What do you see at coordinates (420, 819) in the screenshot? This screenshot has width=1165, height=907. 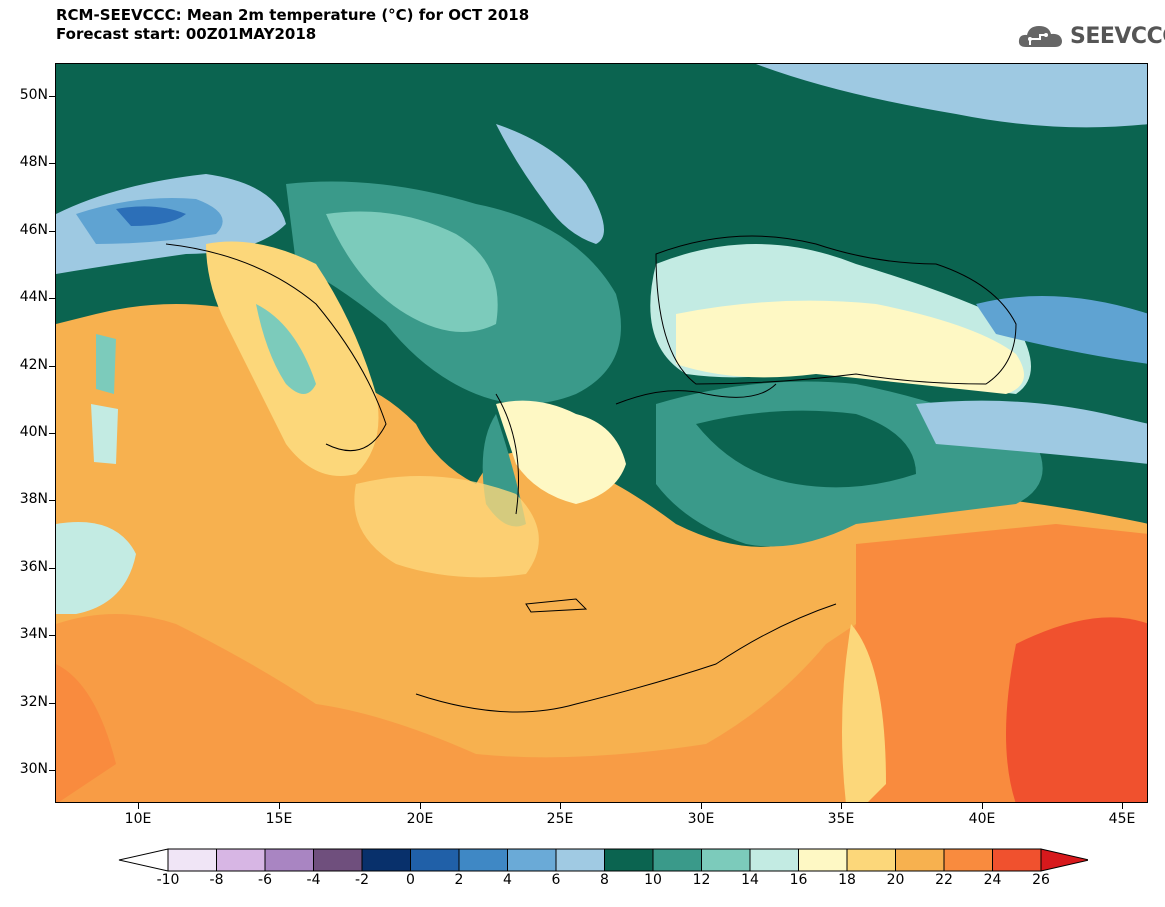 I see `lon-label-20e: 20E` at bounding box center [420, 819].